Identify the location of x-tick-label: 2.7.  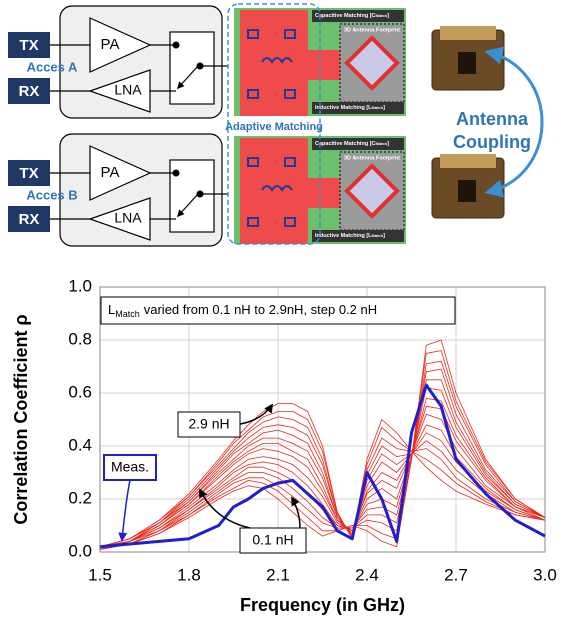
(456, 574).